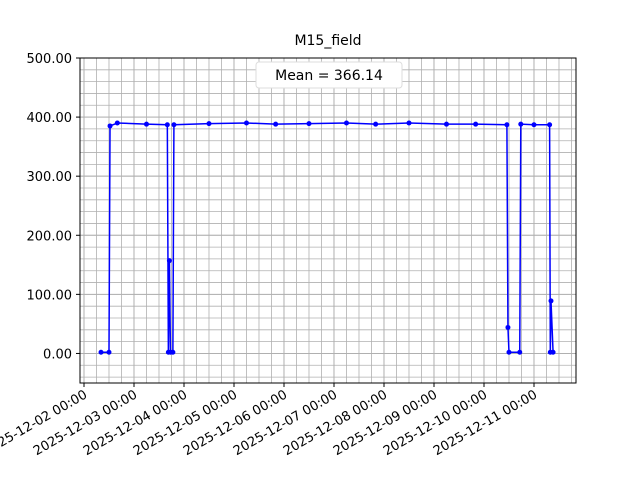 The image size is (640, 484). I want to click on annotation-box, so click(329, 75).